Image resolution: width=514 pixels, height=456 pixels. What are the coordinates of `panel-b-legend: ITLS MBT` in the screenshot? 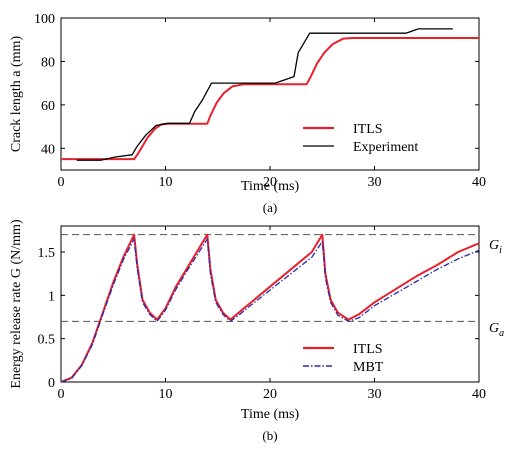 It's located at (343, 358).